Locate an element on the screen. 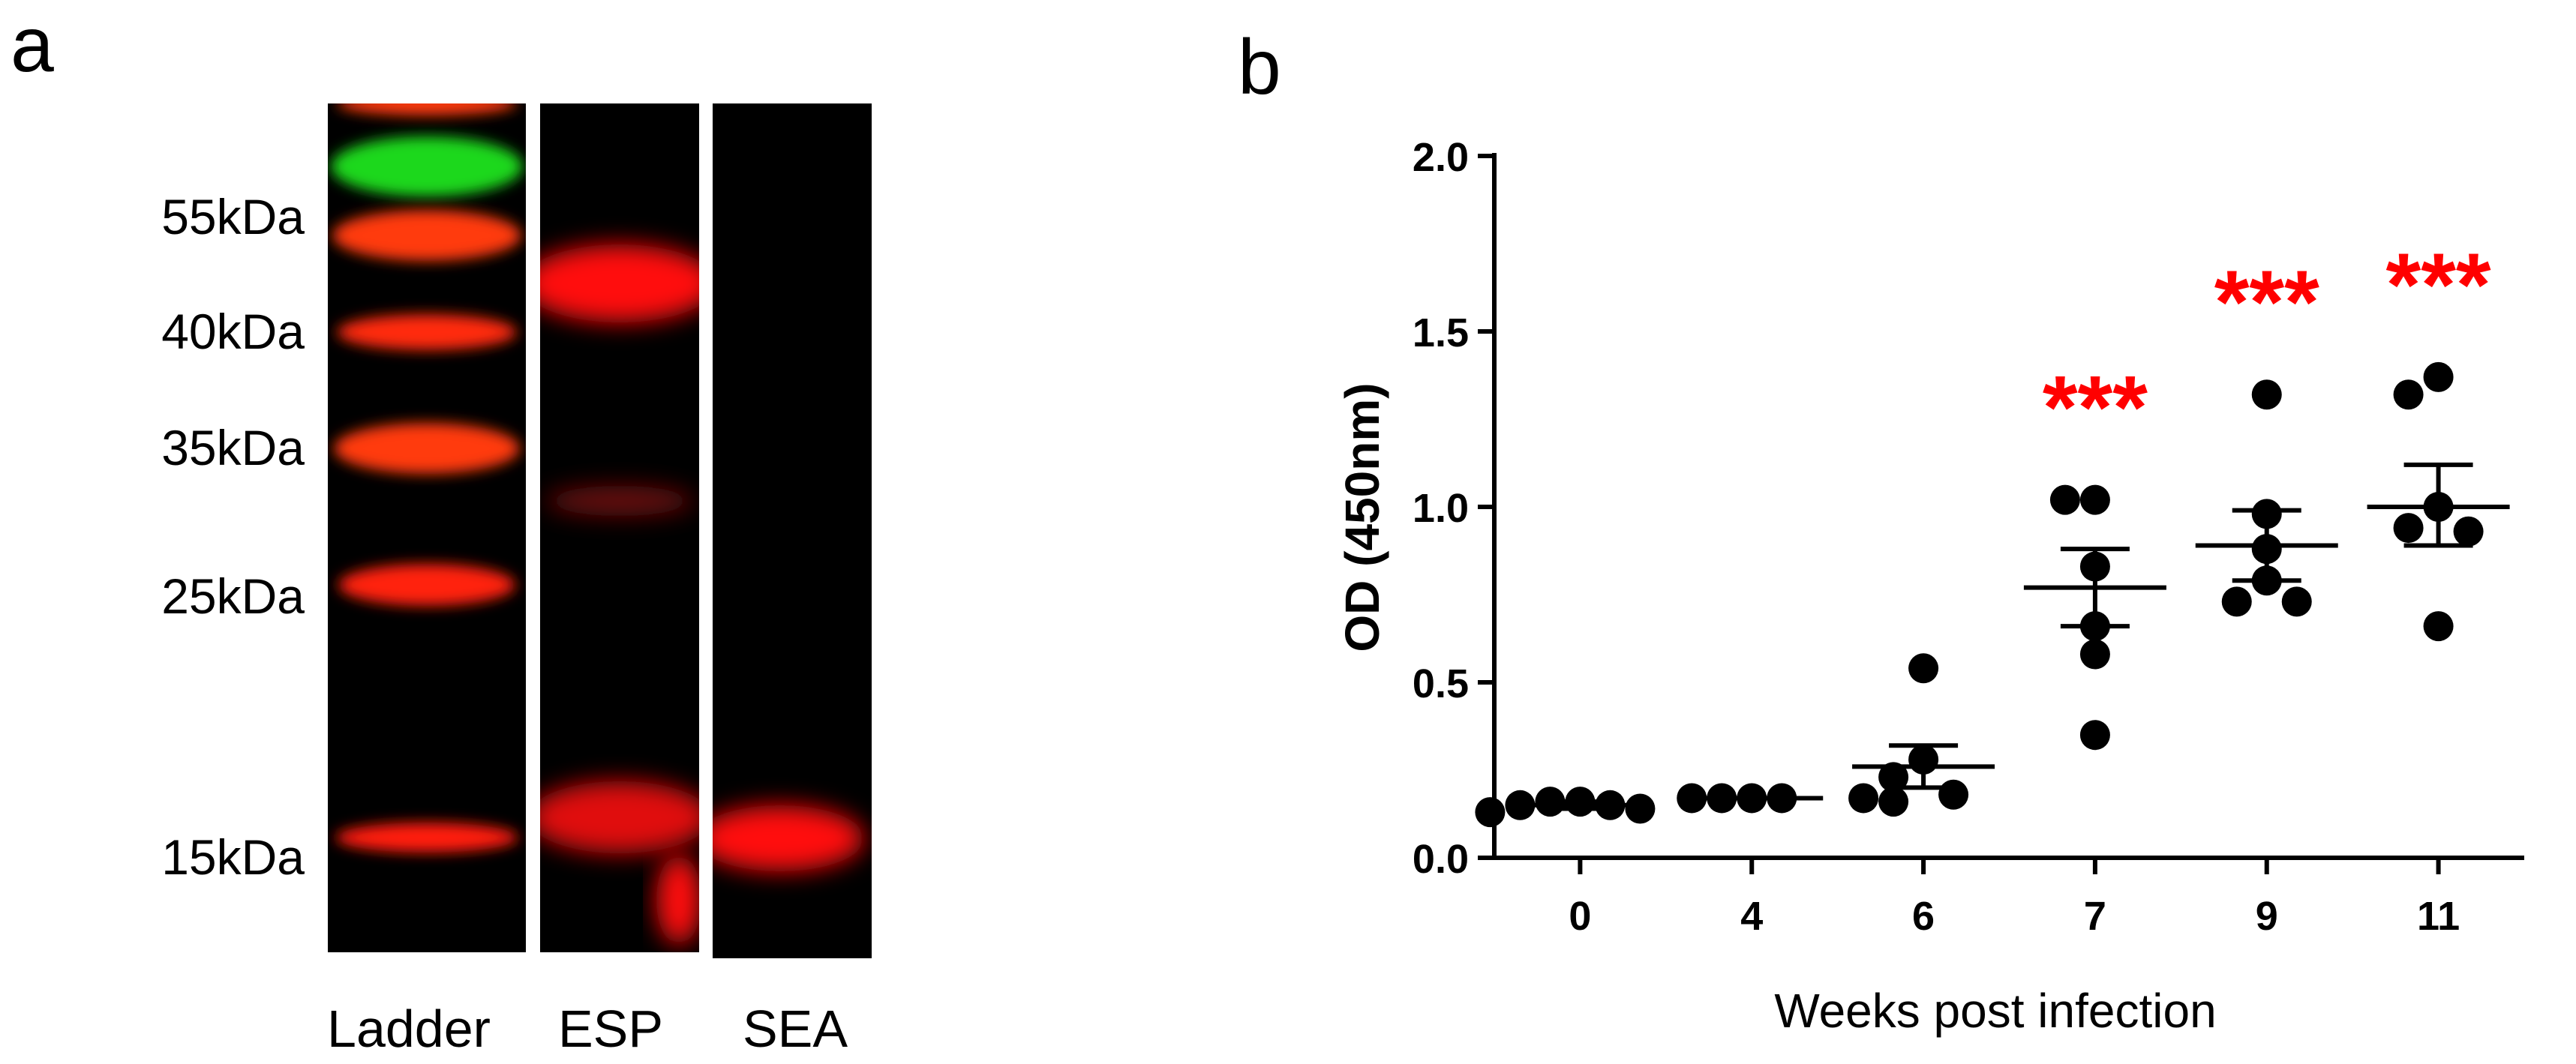 The image size is (2576, 1064). esp-band-faint is located at coordinates (620, 501).